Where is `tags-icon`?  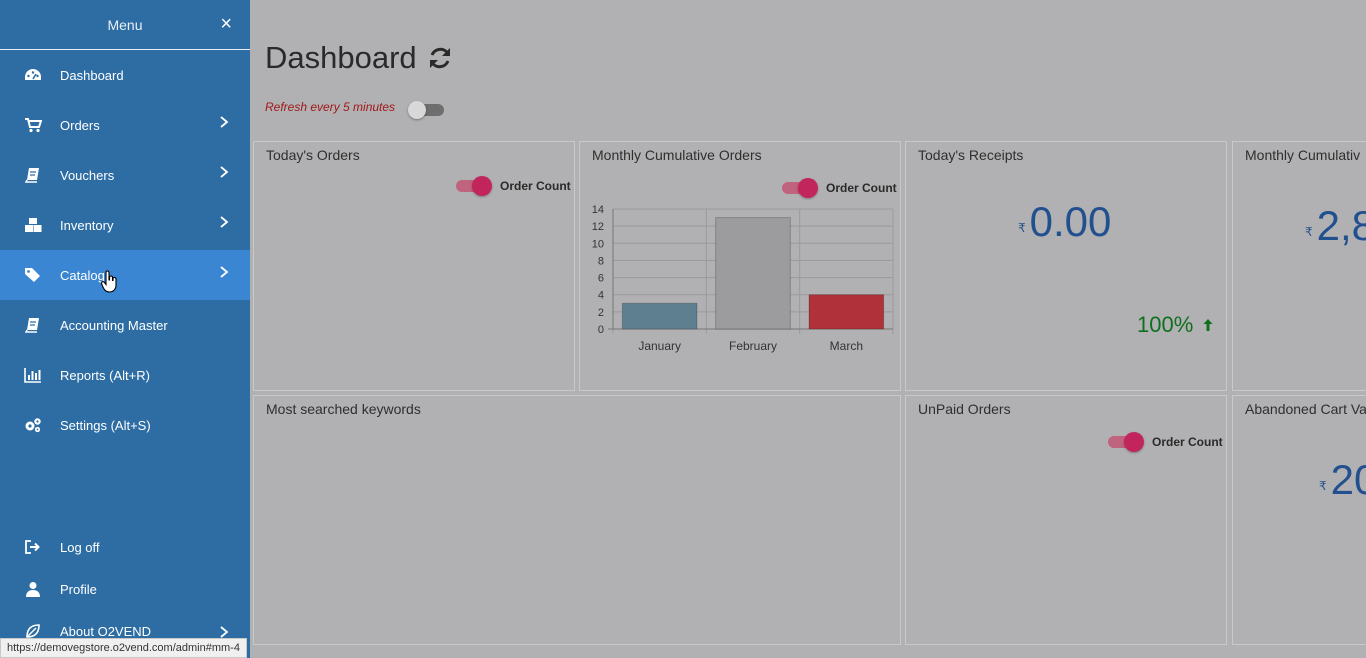 tags-icon is located at coordinates (33, 275).